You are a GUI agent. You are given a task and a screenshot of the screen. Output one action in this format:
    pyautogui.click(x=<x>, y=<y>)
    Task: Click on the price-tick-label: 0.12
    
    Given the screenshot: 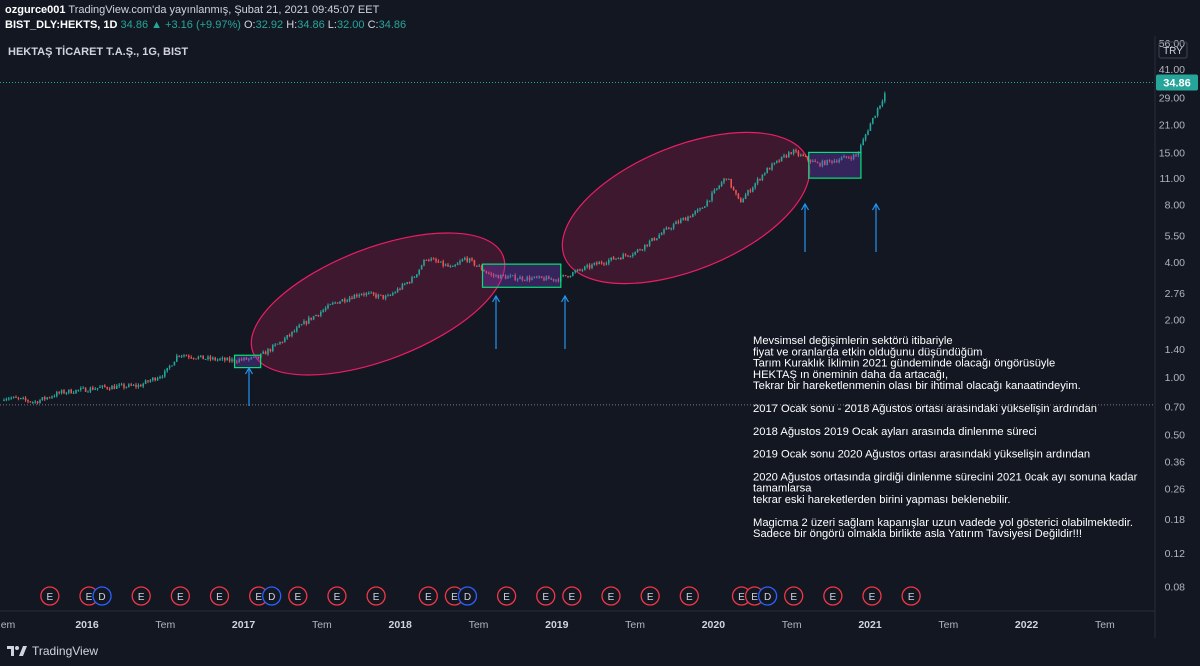 What is the action you would take?
    pyautogui.click(x=1175, y=554)
    